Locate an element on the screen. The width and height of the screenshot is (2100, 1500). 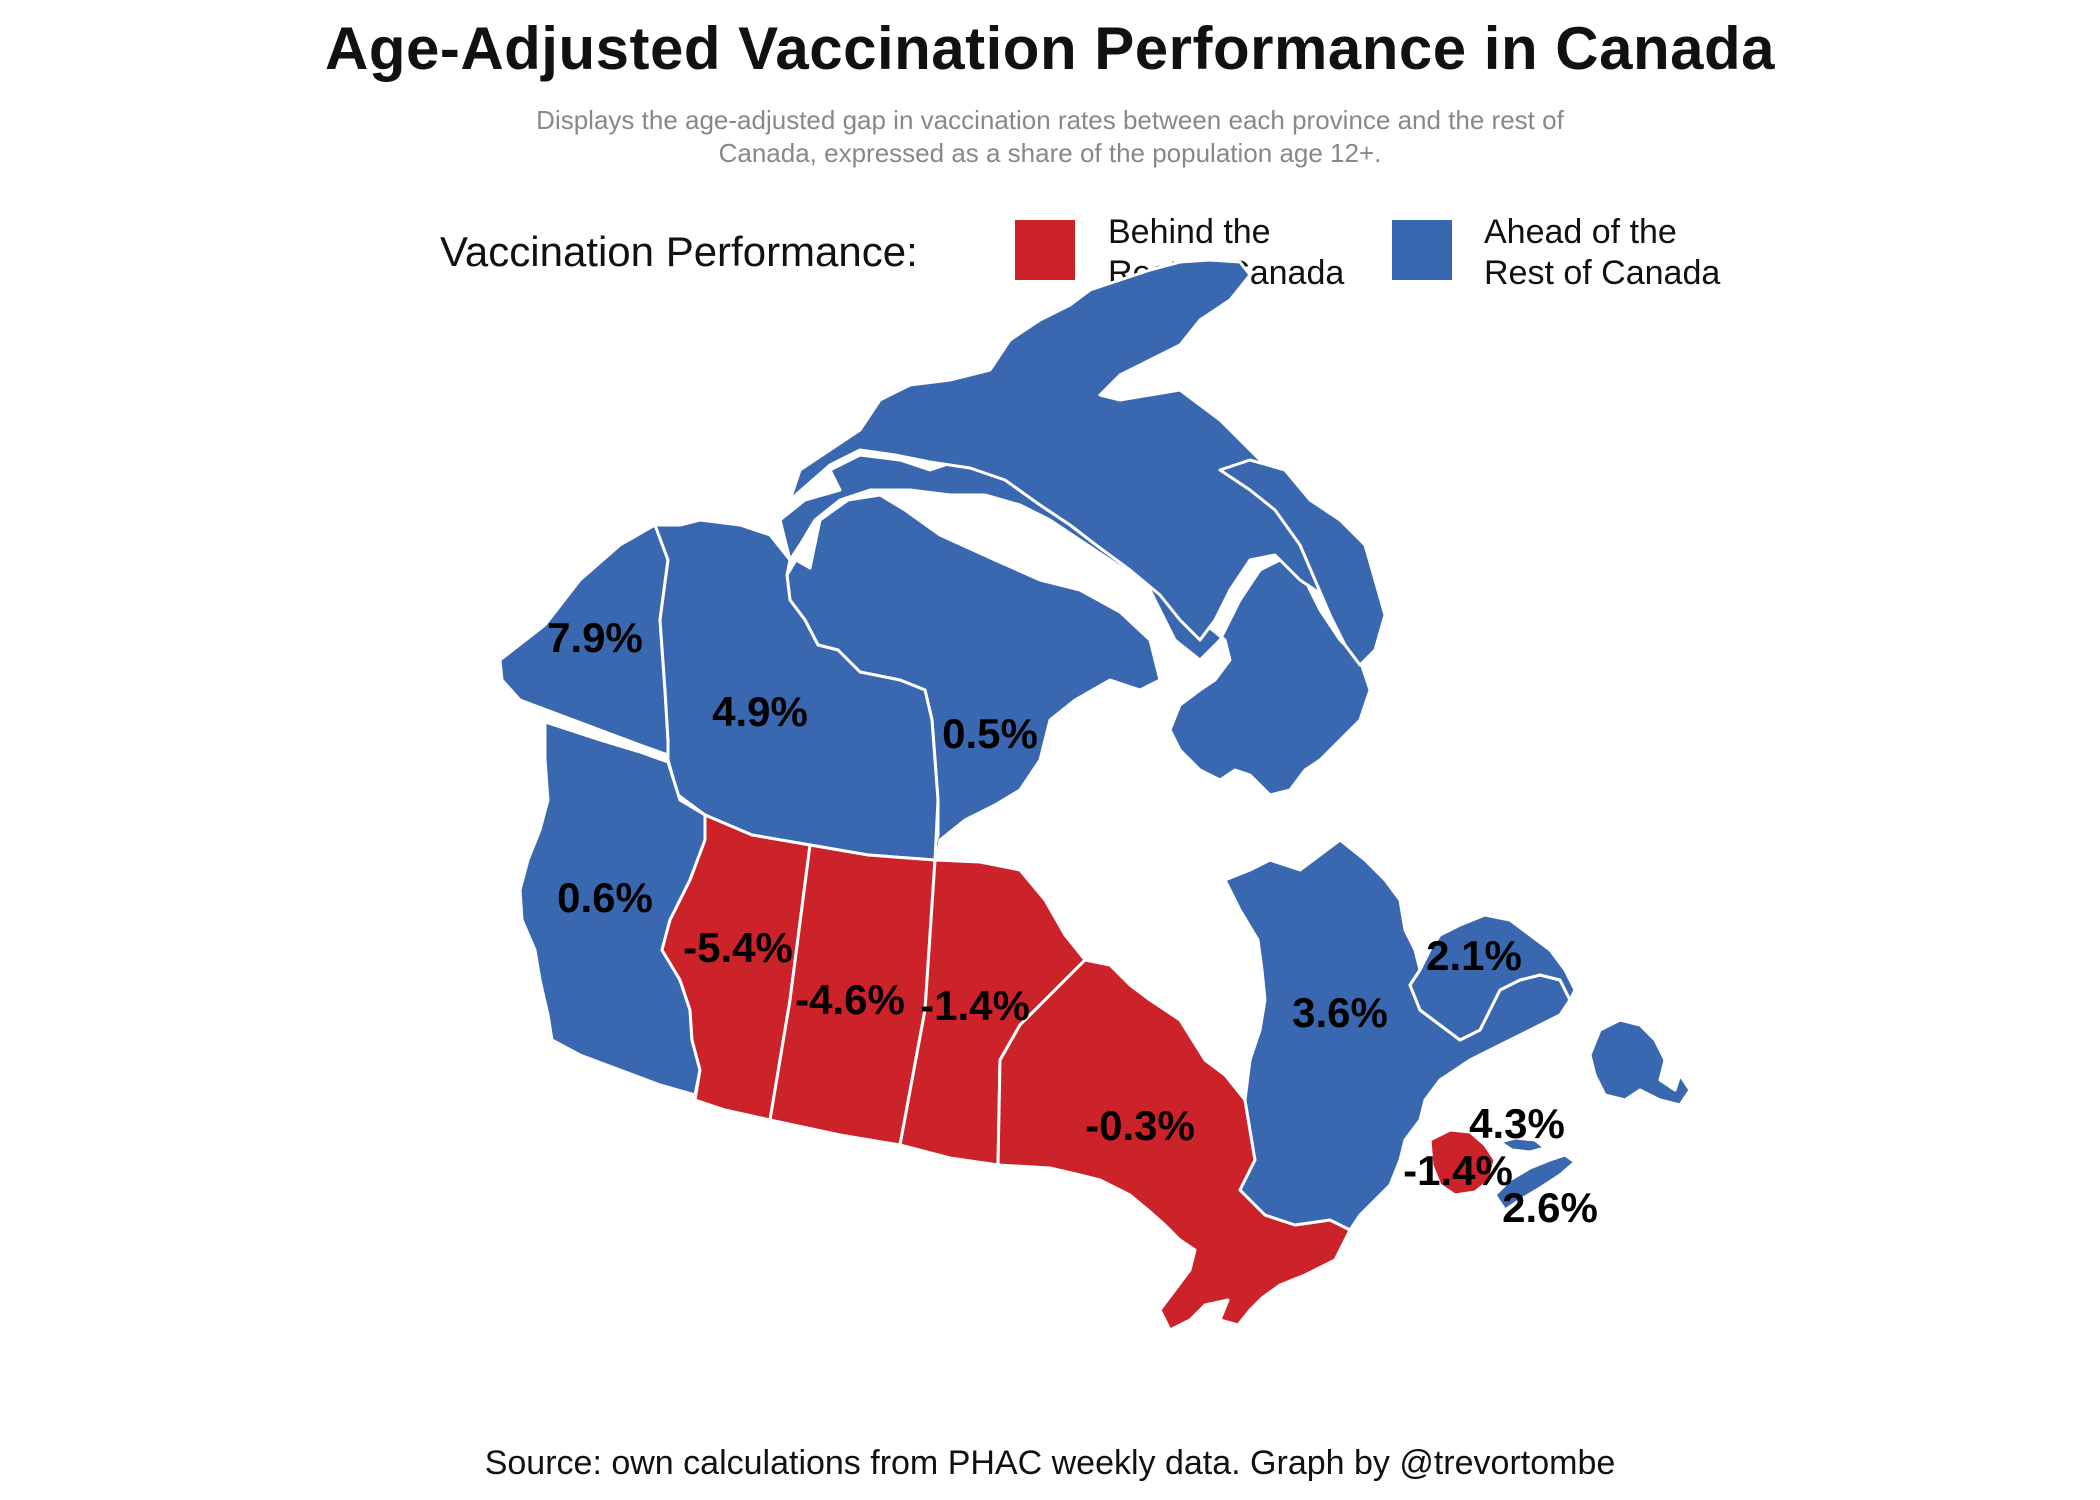
label-yukon: 7.9% is located at coordinates (595, 637).